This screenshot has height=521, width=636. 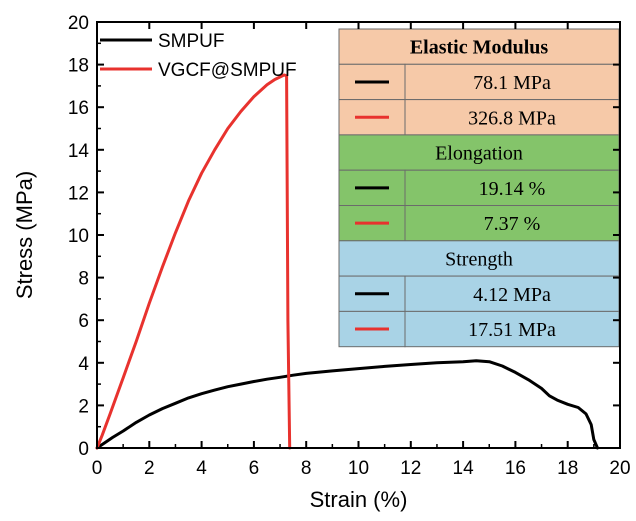 I want to click on y-tick-label: 14, so click(x=79, y=151).